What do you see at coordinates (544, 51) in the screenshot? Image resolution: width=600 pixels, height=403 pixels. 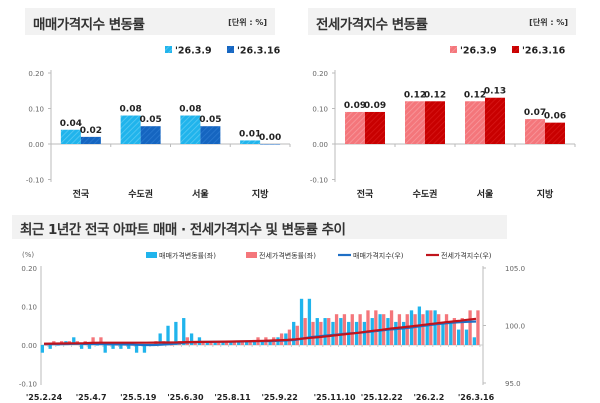 I see `jeonse-legend-label: '26.3.16` at bounding box center [544, 51].